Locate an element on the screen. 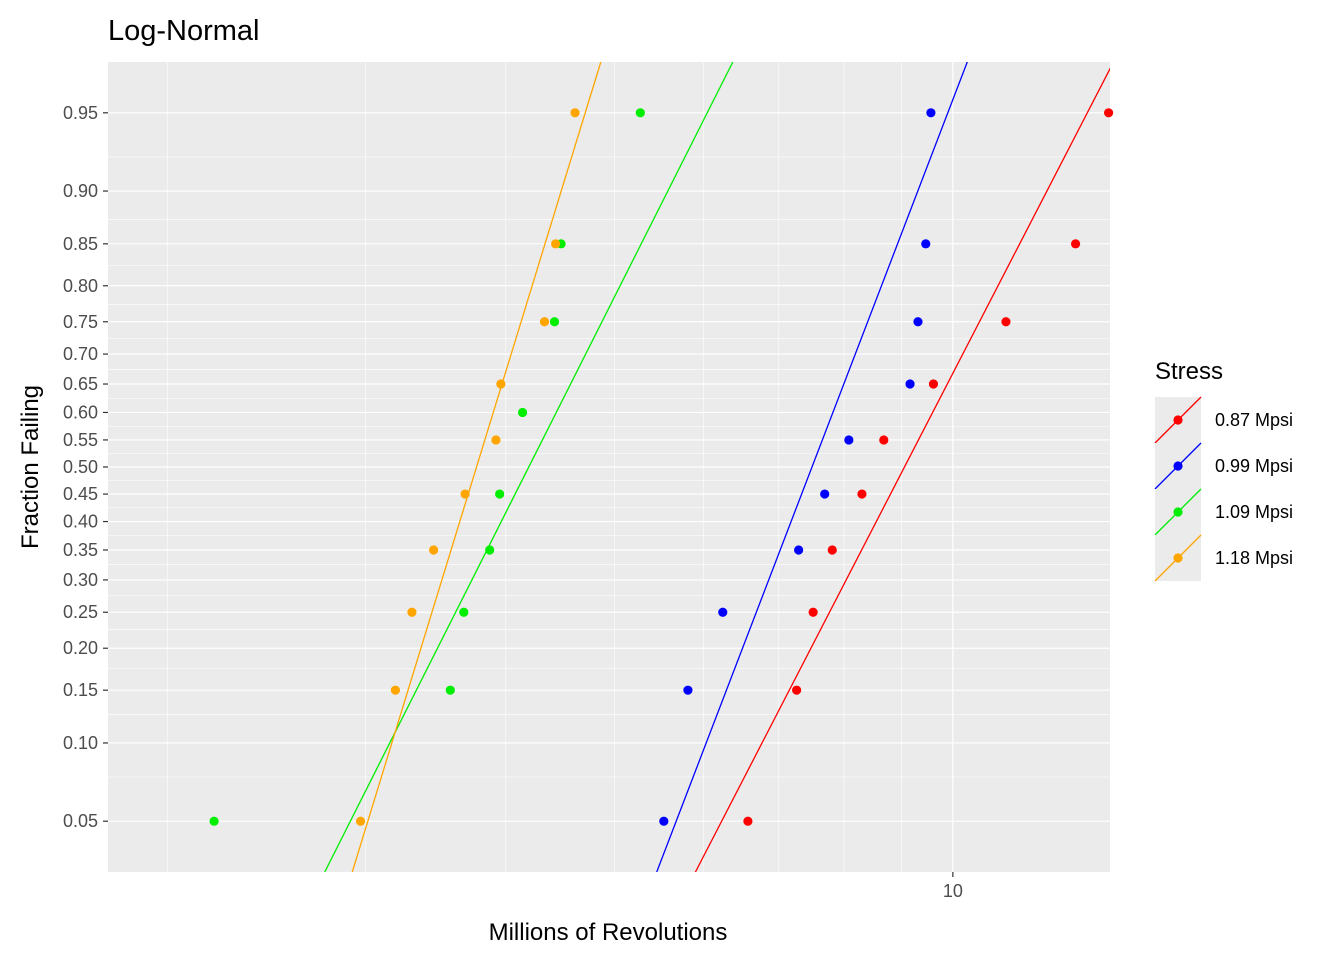 The width and height of the screenshot is (1344, 960). y-tick-label: 0.95 is located at coordinates (80, 113).